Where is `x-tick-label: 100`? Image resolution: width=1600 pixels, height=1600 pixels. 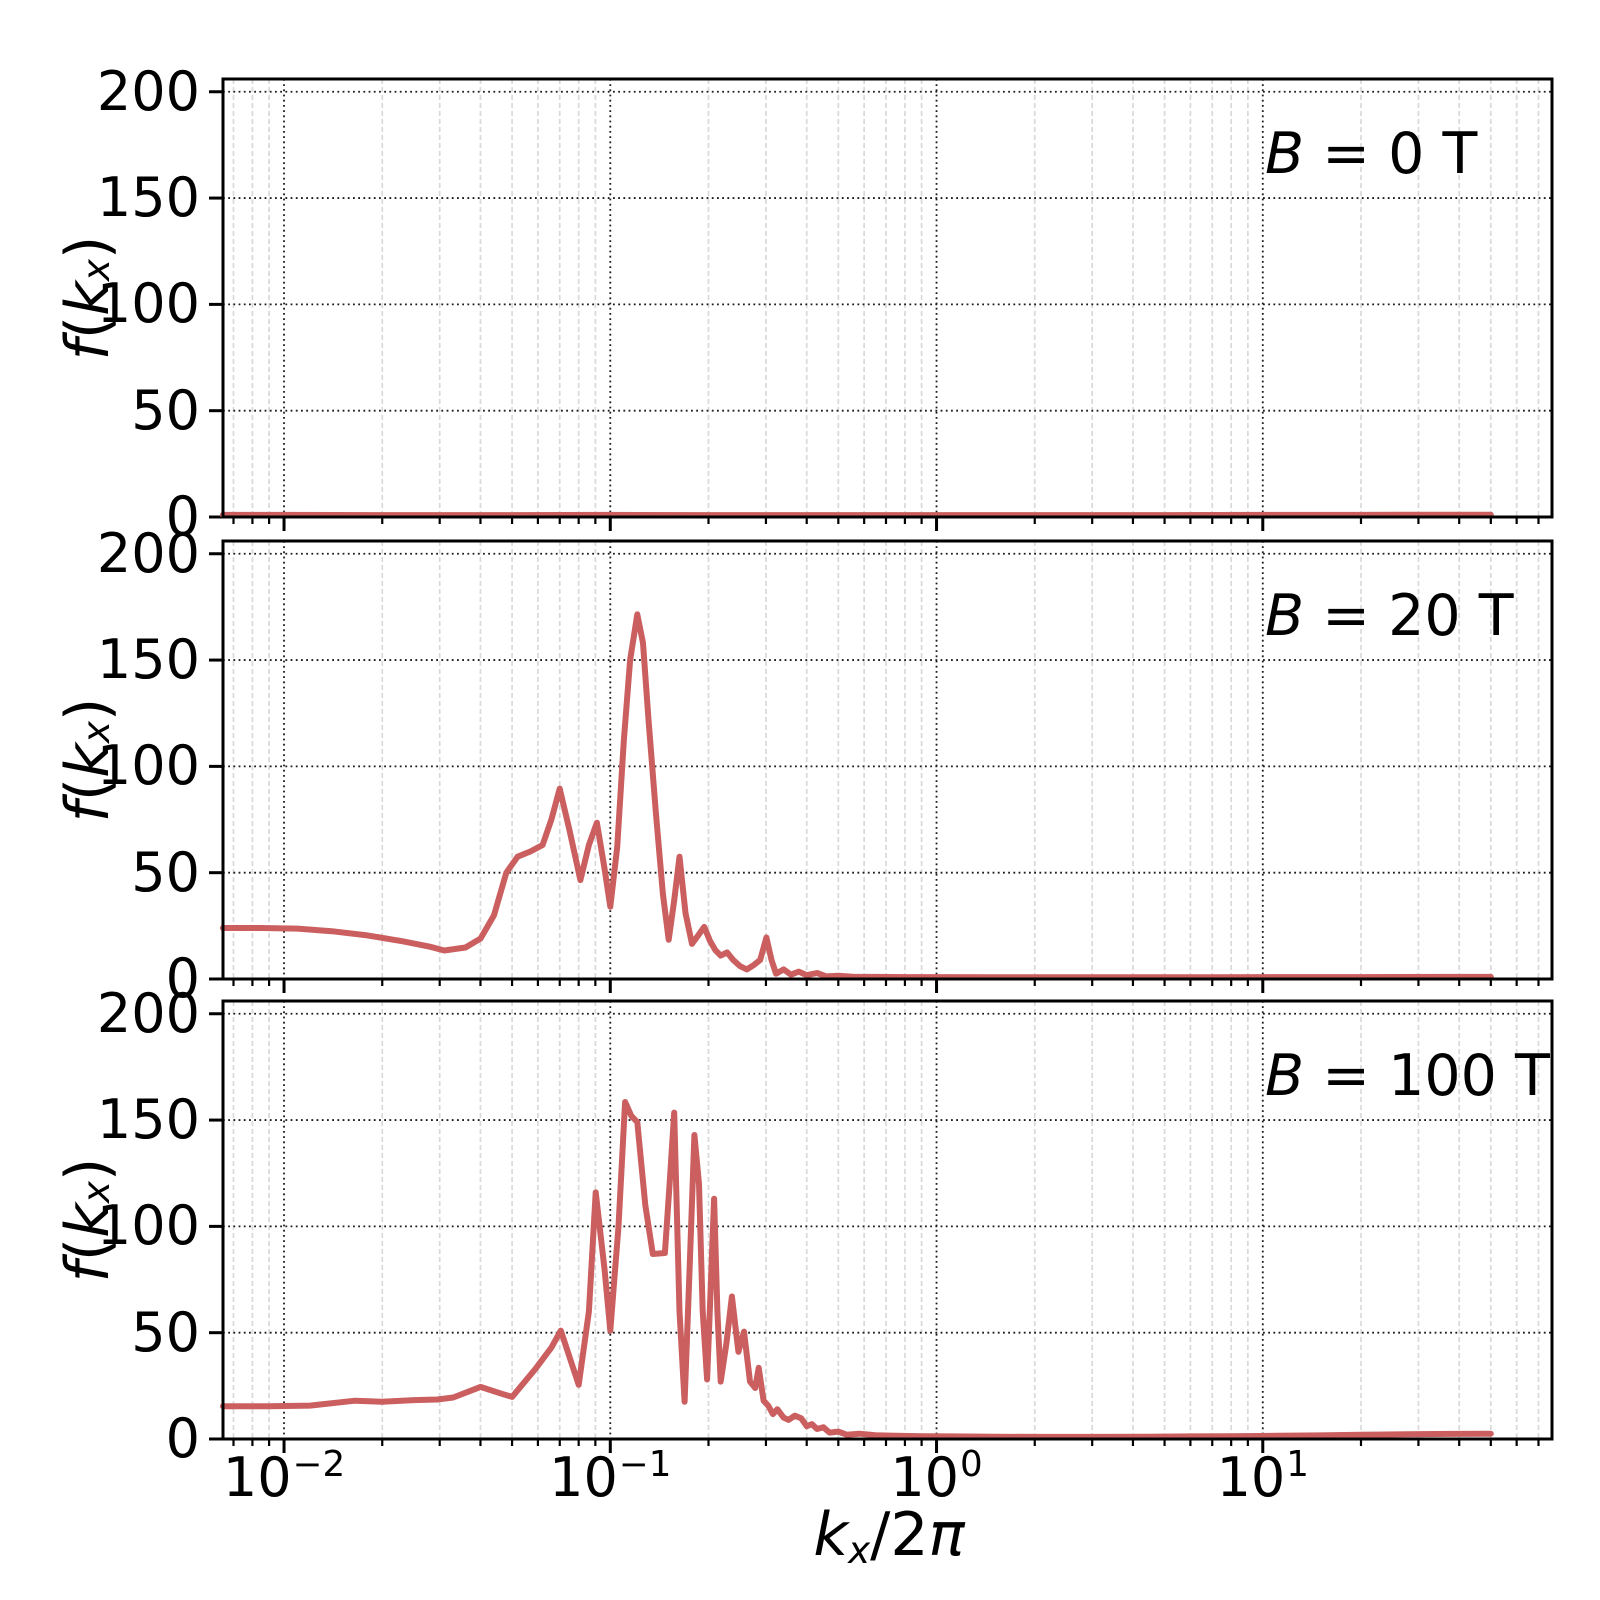
x-tick-label: 100 is located at coordinates (937, 1479).